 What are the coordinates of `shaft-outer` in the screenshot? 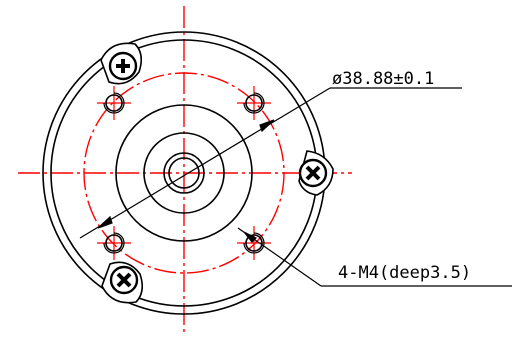 It's located at (184, 173).